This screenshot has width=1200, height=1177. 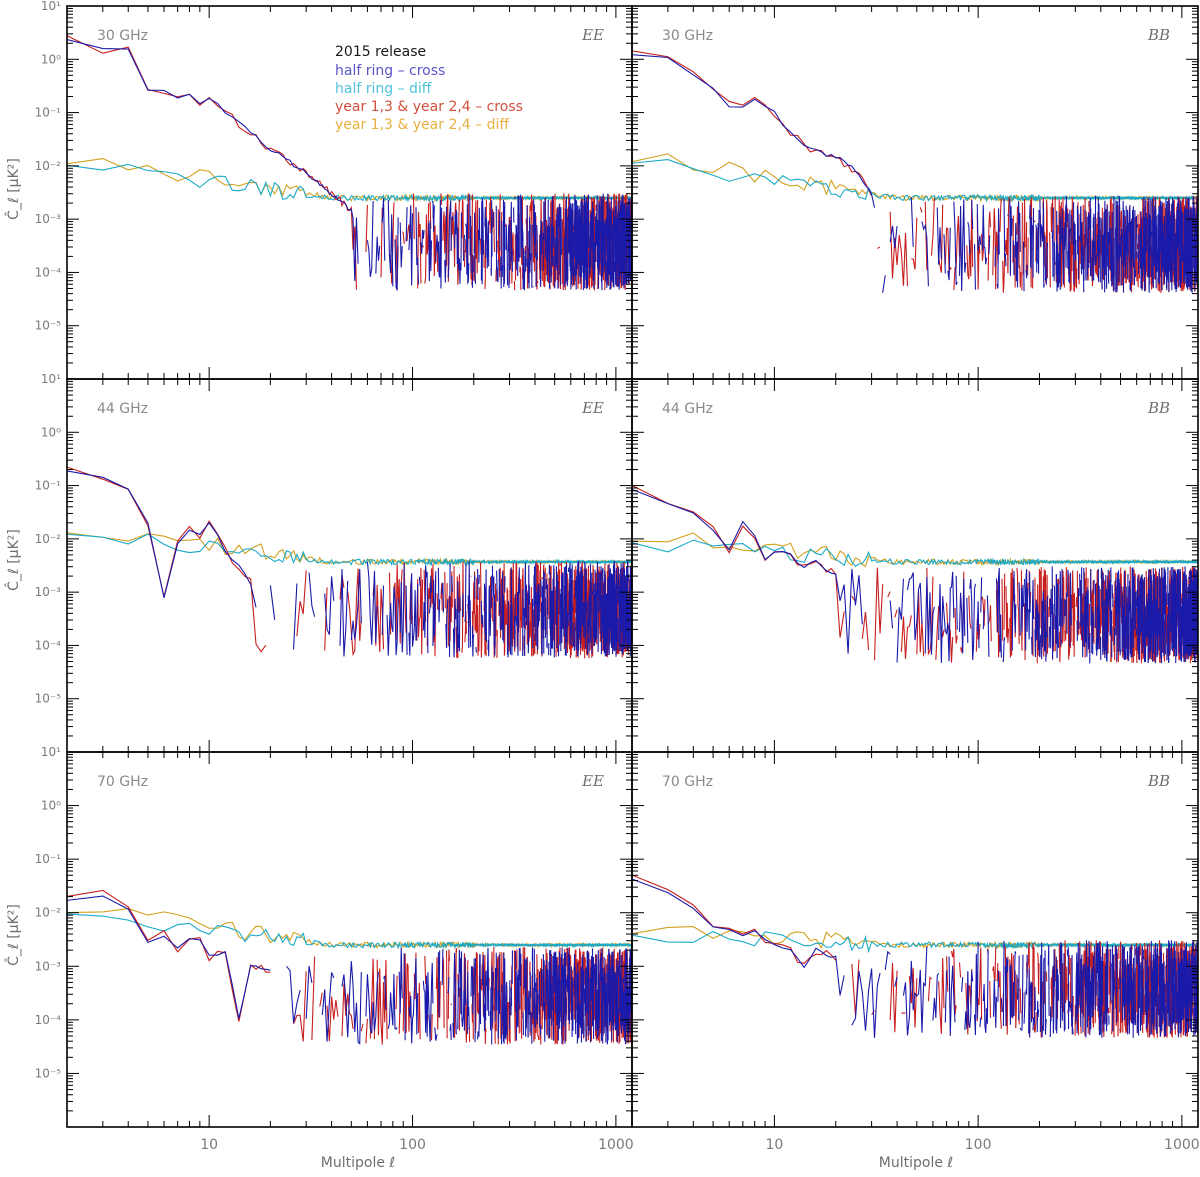 I want to click on y-tick-label: 10⁰, so click(x=51, y=59).